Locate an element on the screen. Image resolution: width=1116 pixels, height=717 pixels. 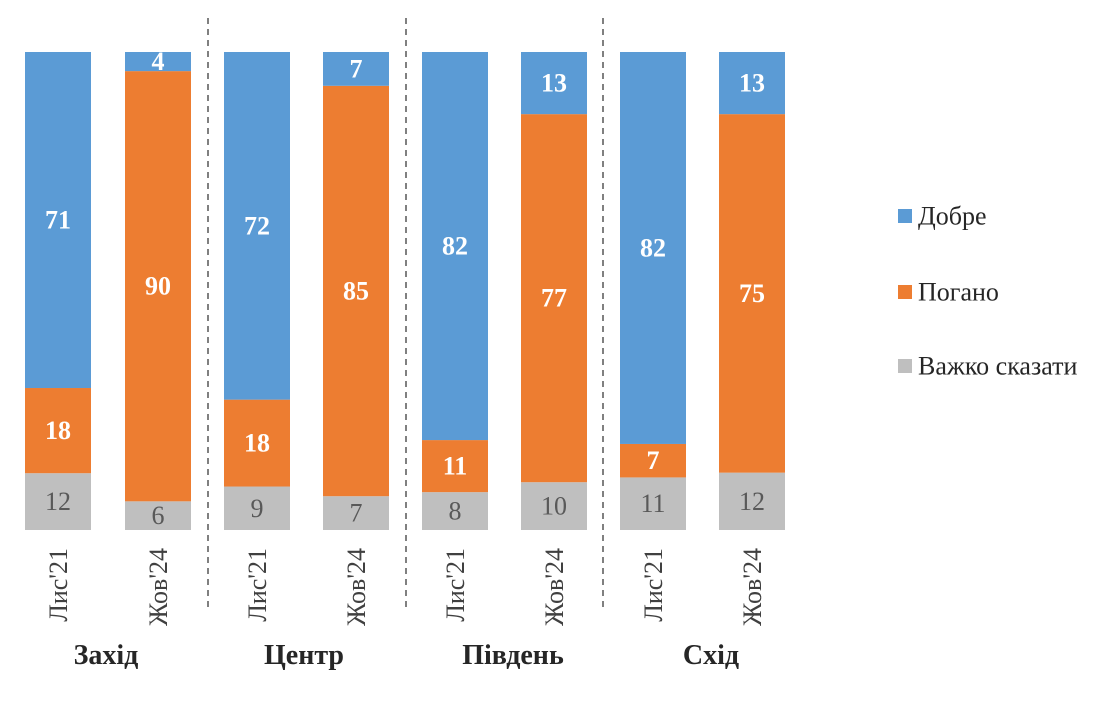
data-label: 77 is located at coordinates (554, 298).